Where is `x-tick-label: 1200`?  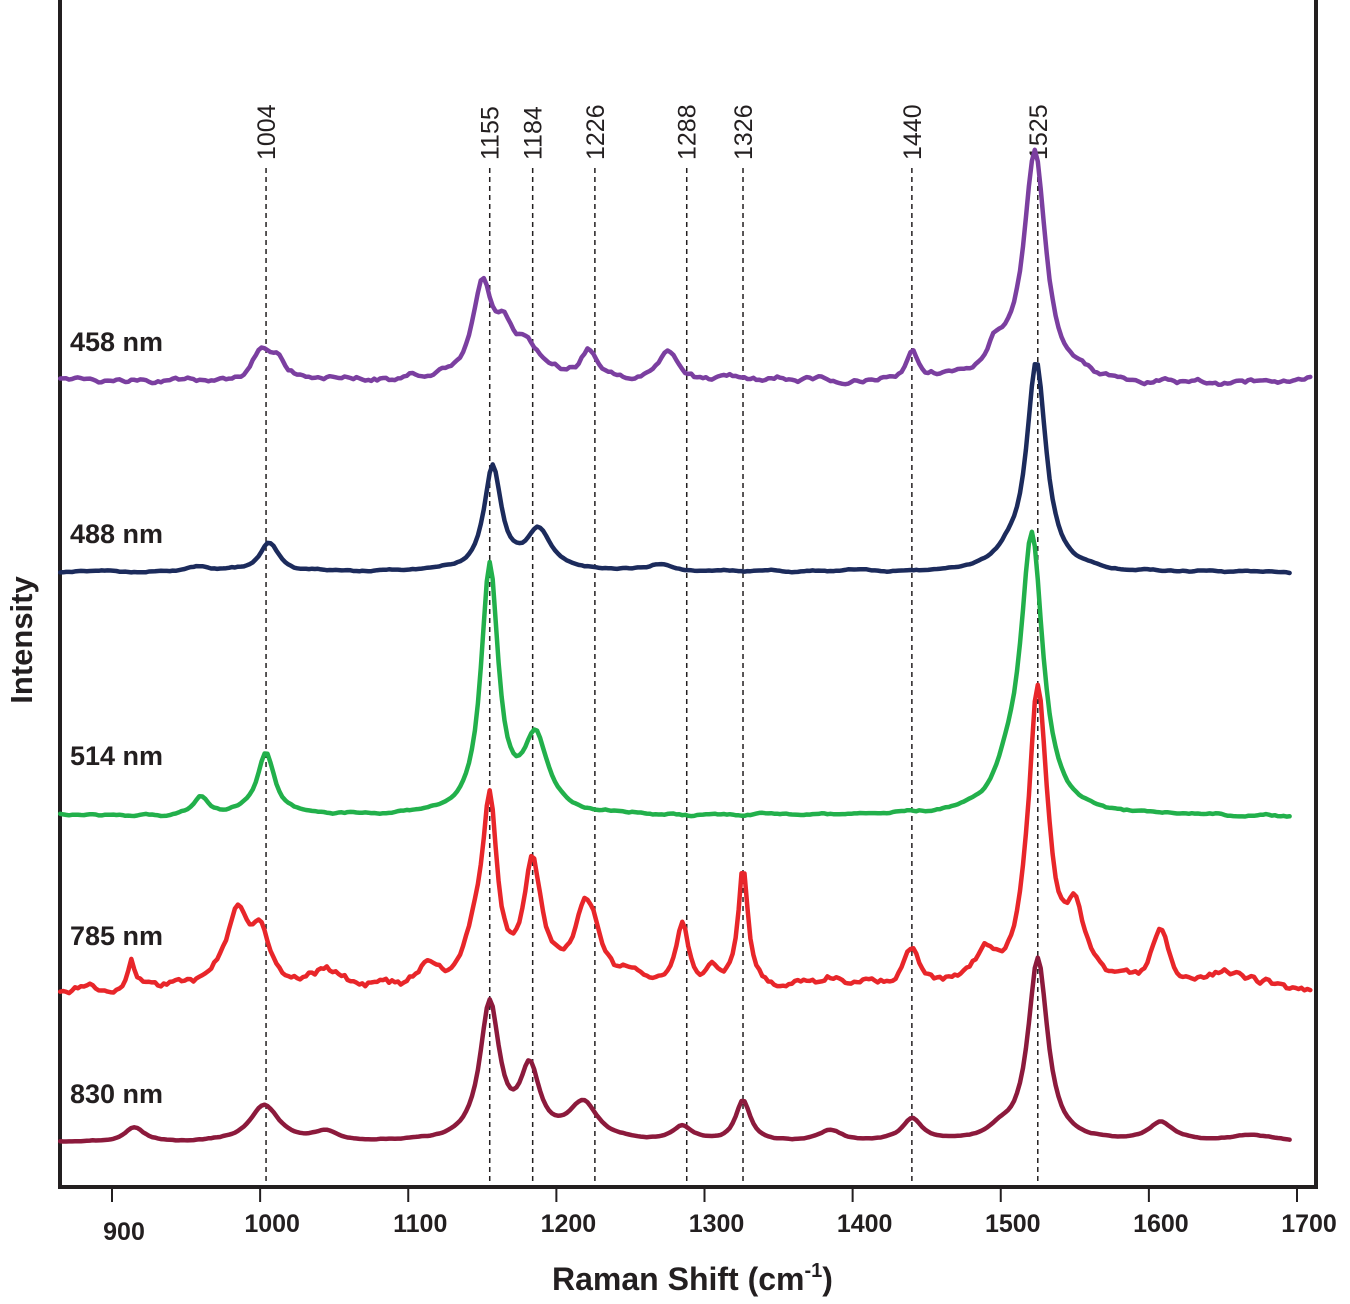 x-tick-label: 1200 is located at coordinates (569, 1224).